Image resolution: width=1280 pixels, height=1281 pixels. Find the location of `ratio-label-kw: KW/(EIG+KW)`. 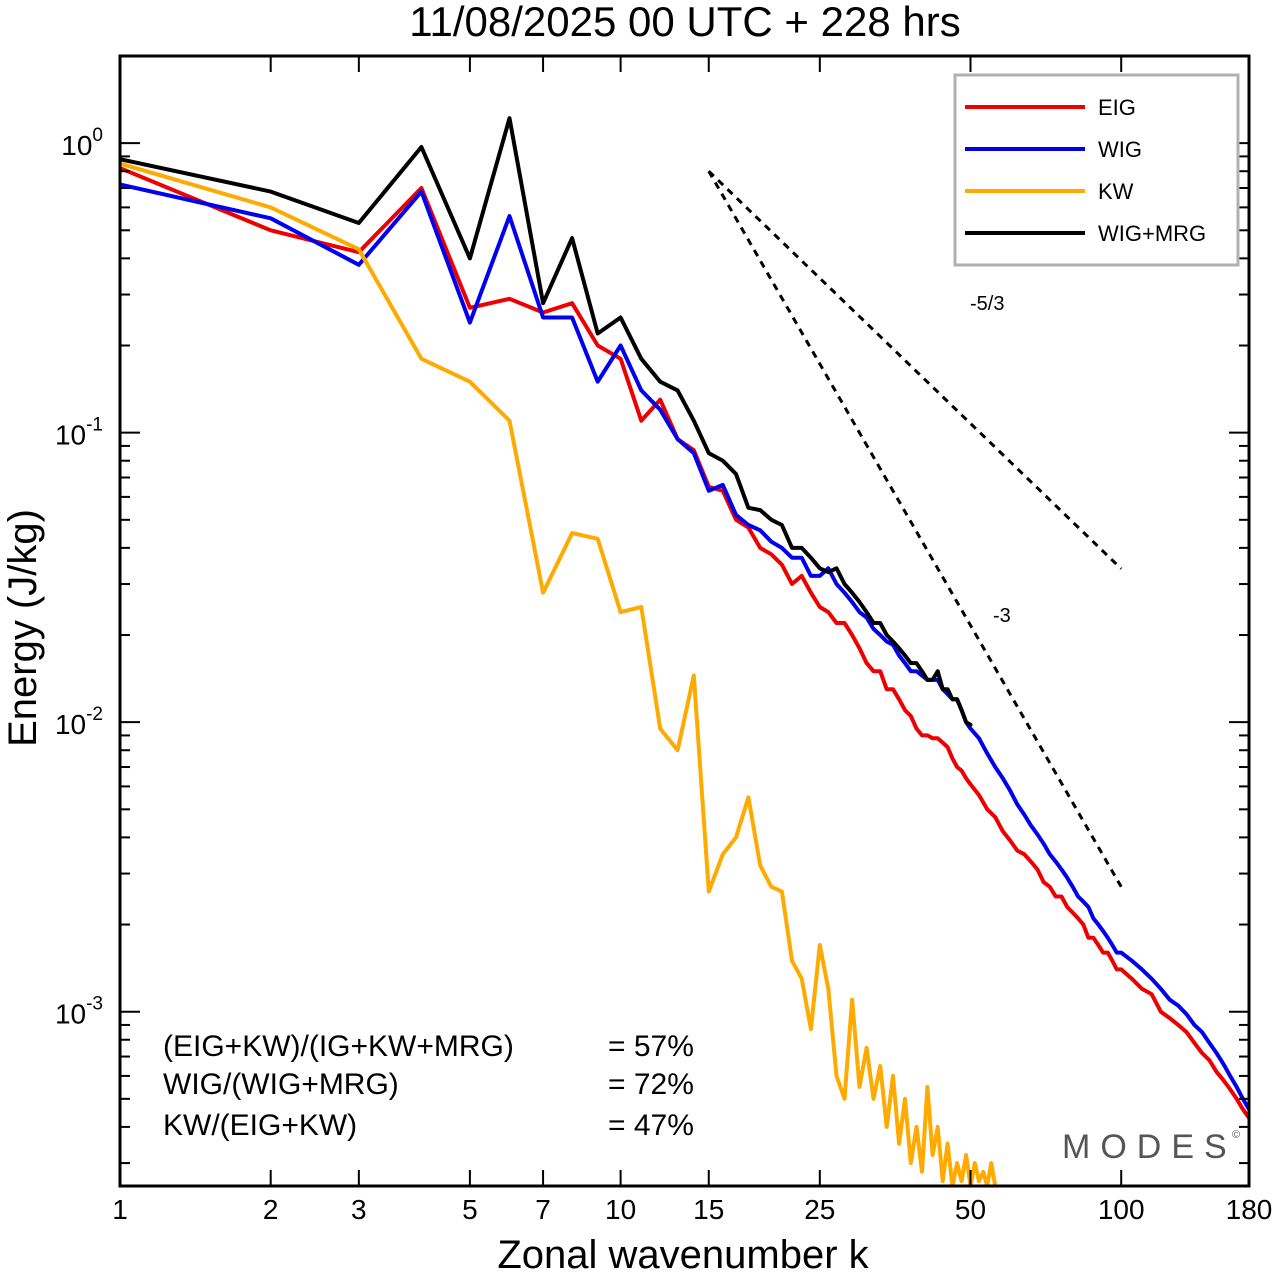

ratio-label-kw: KW/(EIG+KW) is located at coordinates (260, 1125).